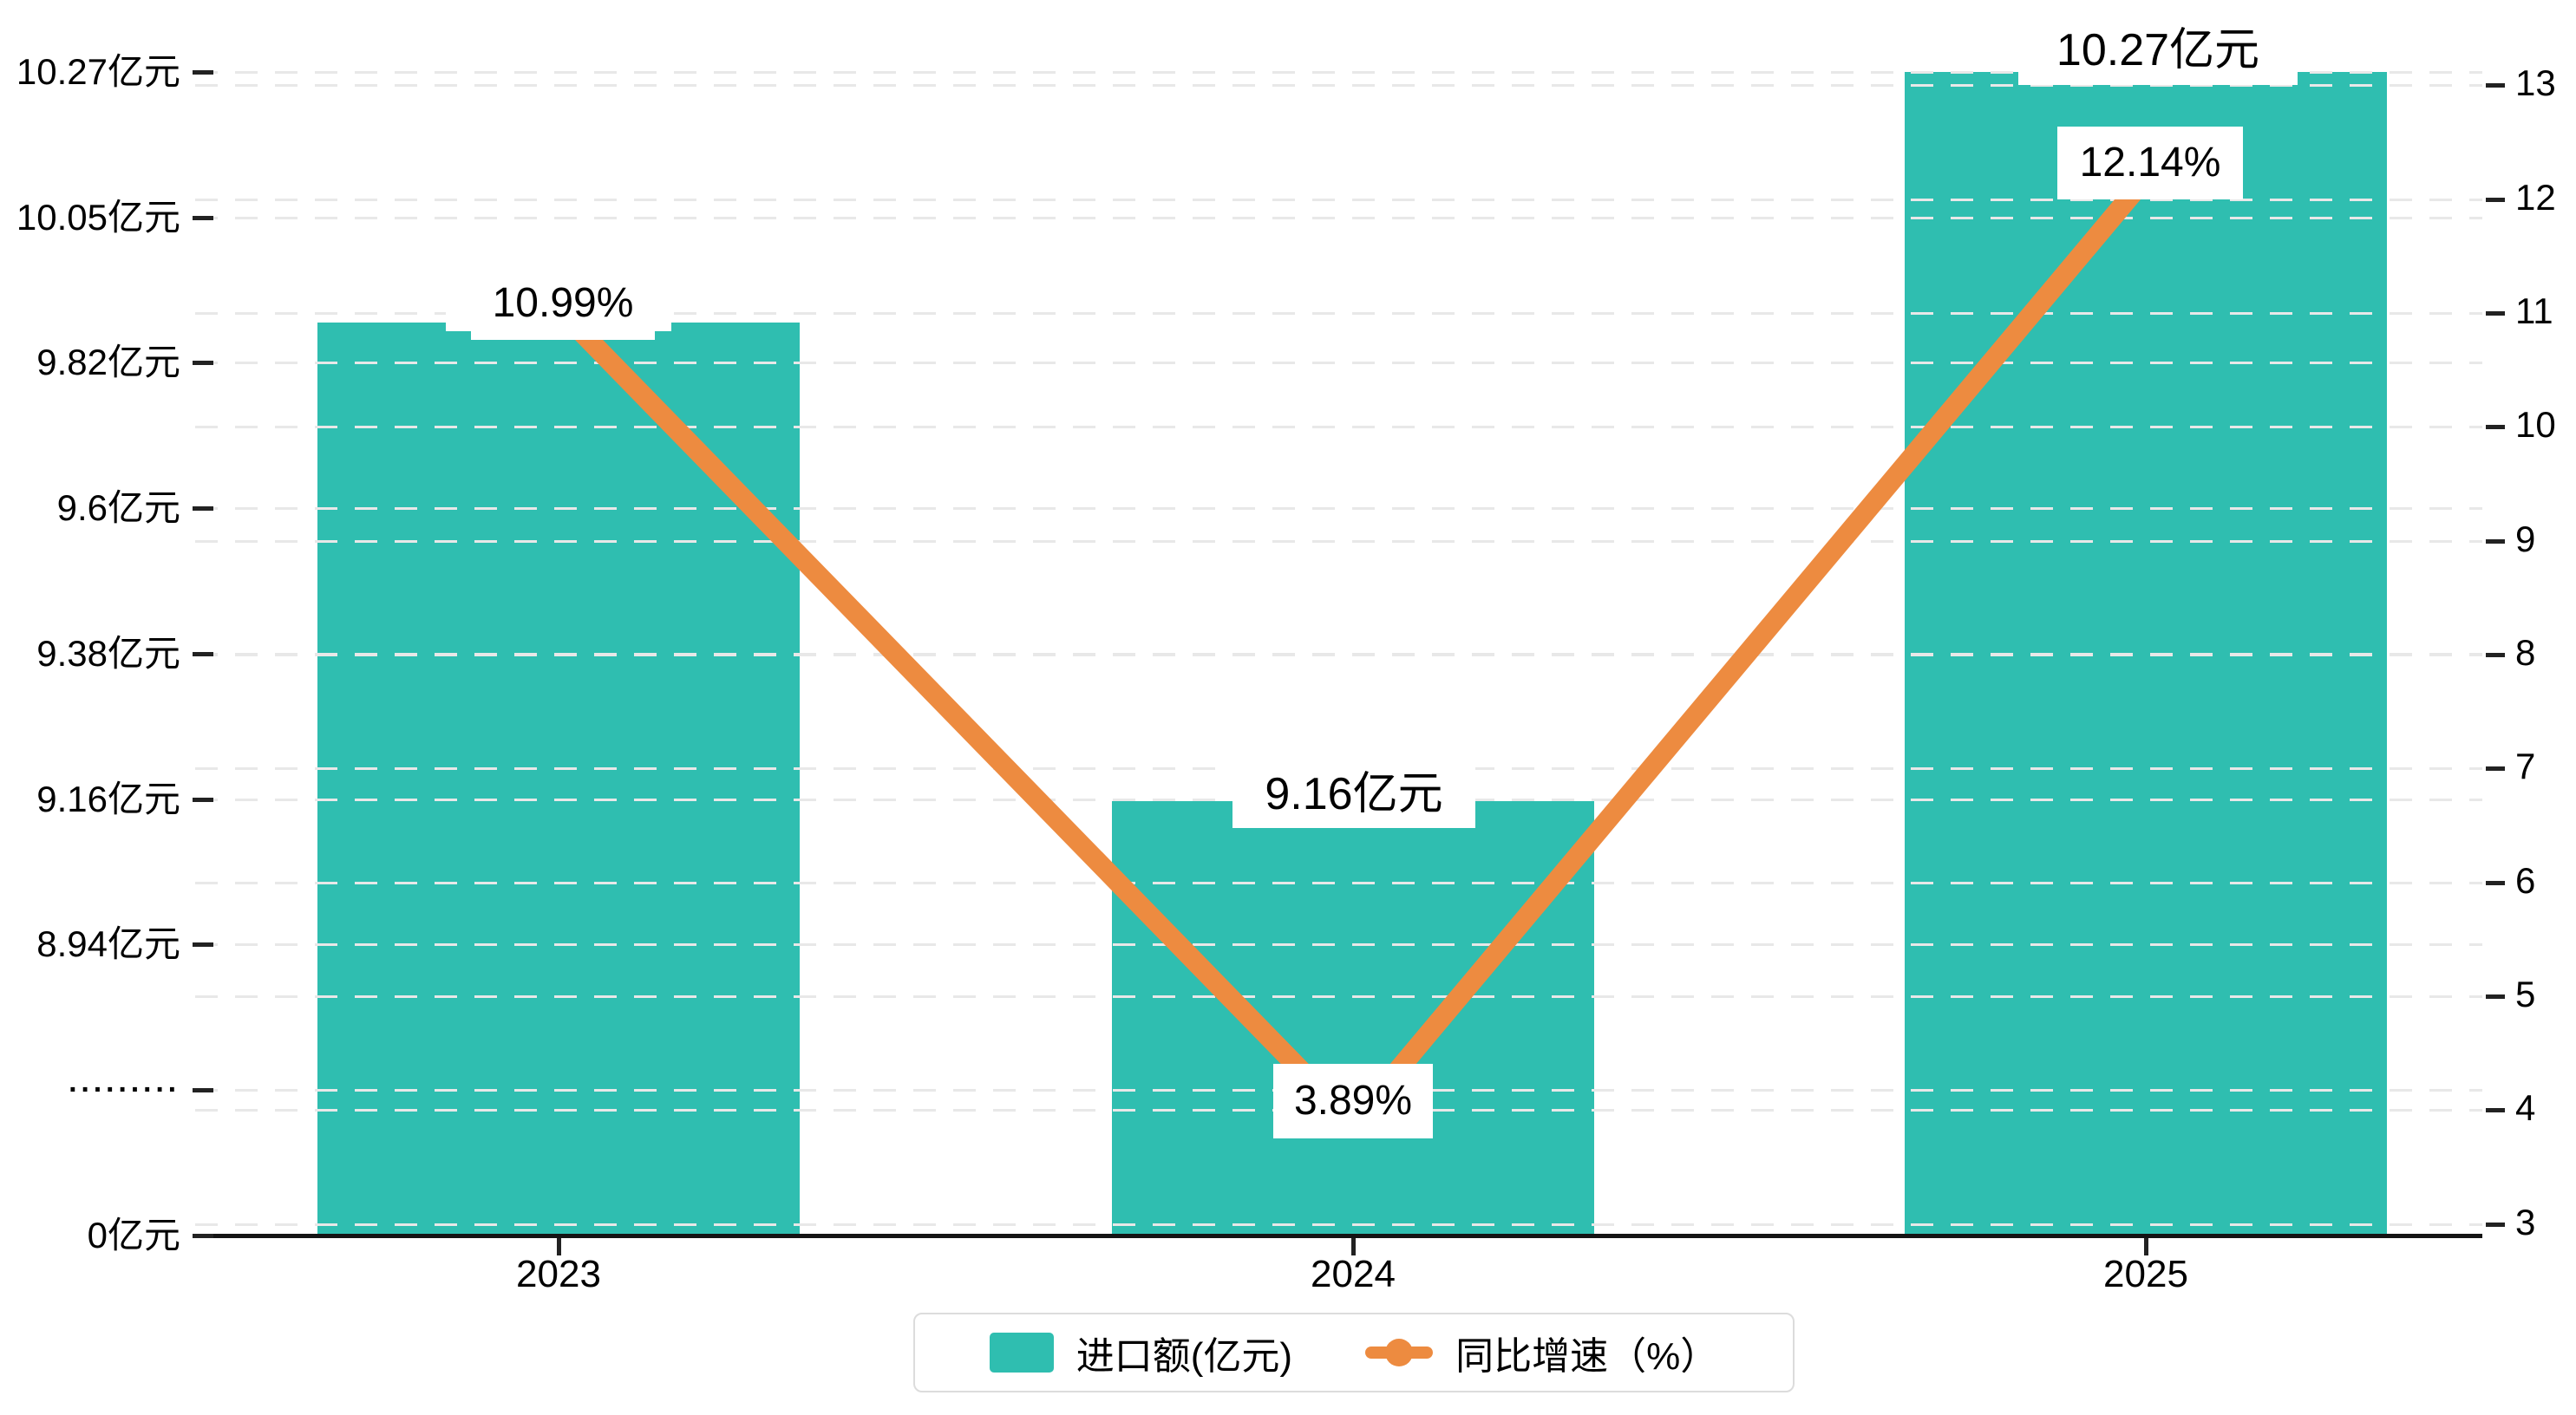 The width and height of the screenshot is (2576, 1415). What do you see at coordinates (1354, 1352) in the screenshot?
I see `legend: 进口额(亿元) 同比增速（%）` at bounding box center [1354, 1352].